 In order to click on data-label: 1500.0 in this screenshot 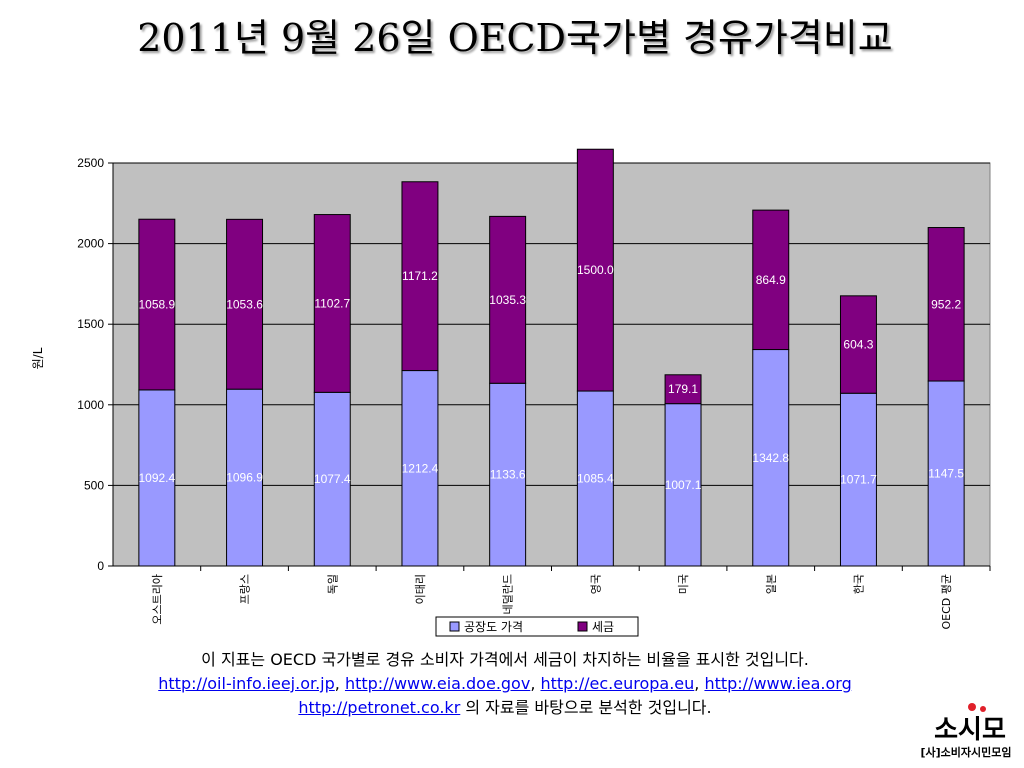, I will do `click(595, 270)`.